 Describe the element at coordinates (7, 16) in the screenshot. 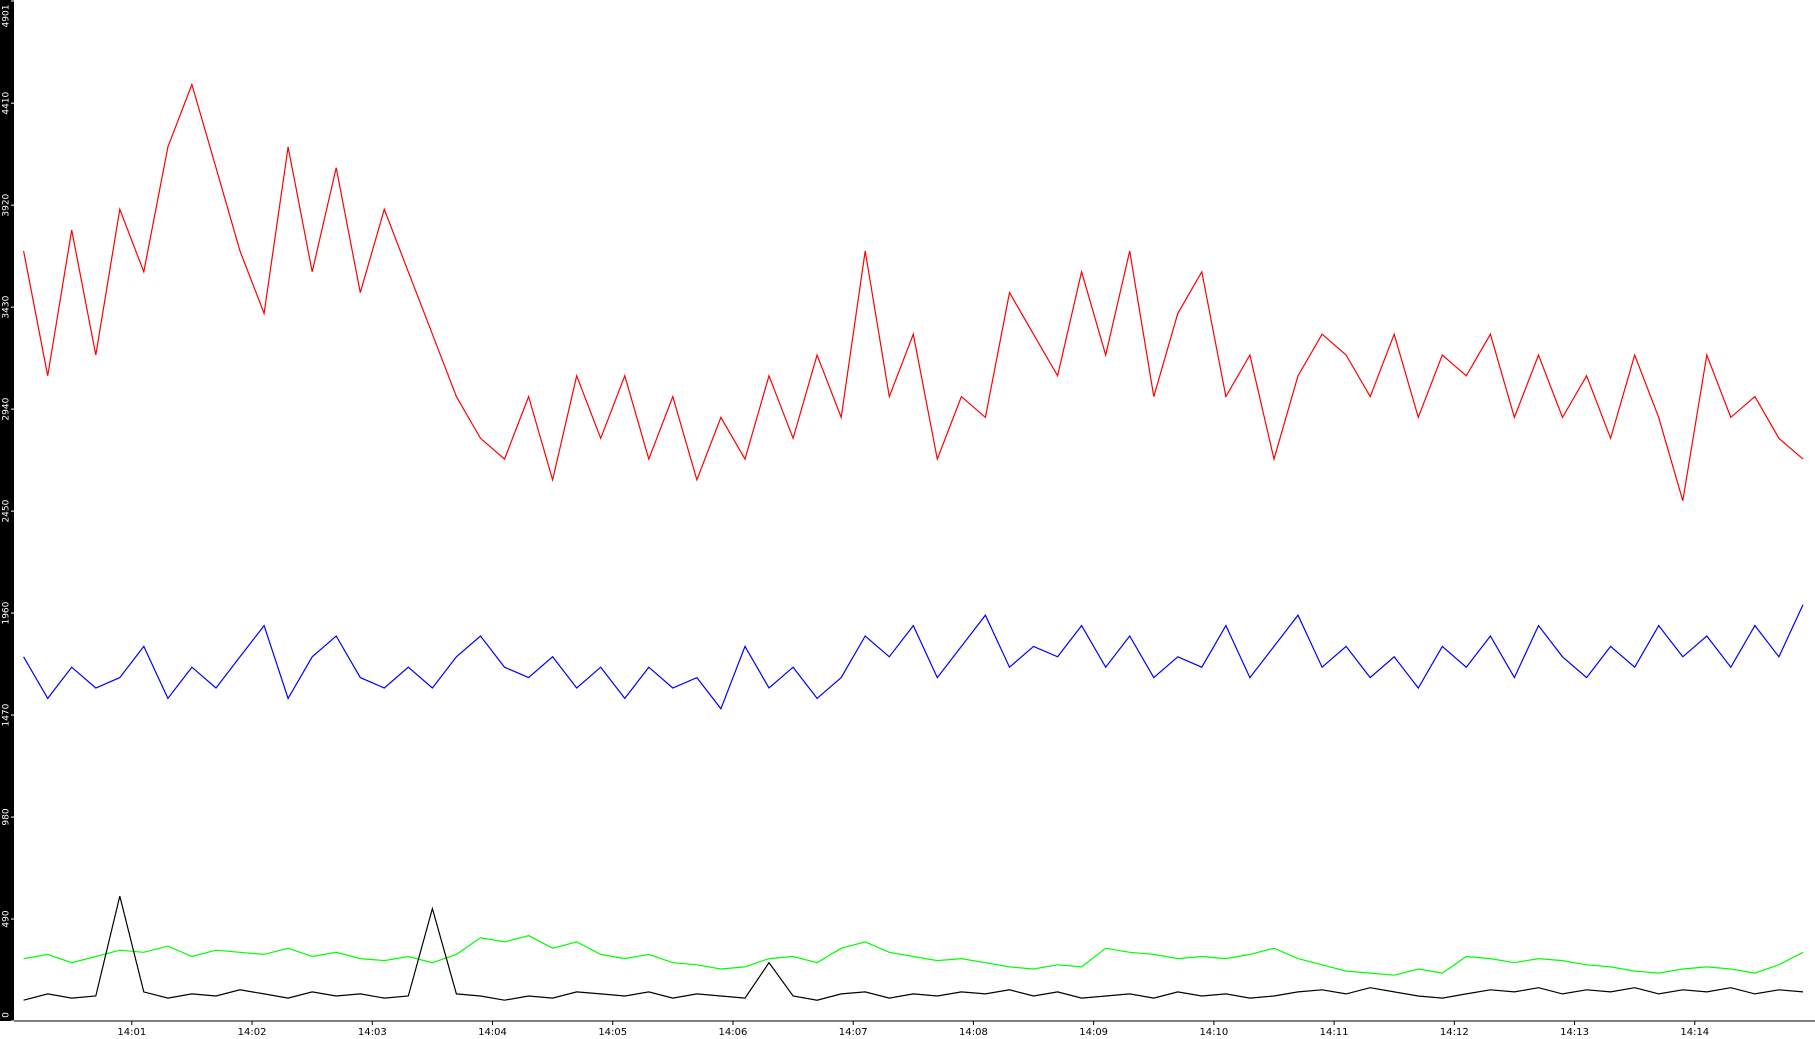

I see `y-tick-label: 4901` at that location.